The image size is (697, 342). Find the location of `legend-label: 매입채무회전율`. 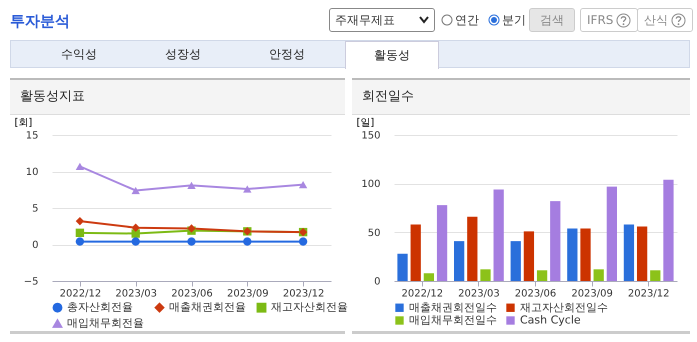

legend-label: 매입채무회전율 is located at coordinates (105, 323).